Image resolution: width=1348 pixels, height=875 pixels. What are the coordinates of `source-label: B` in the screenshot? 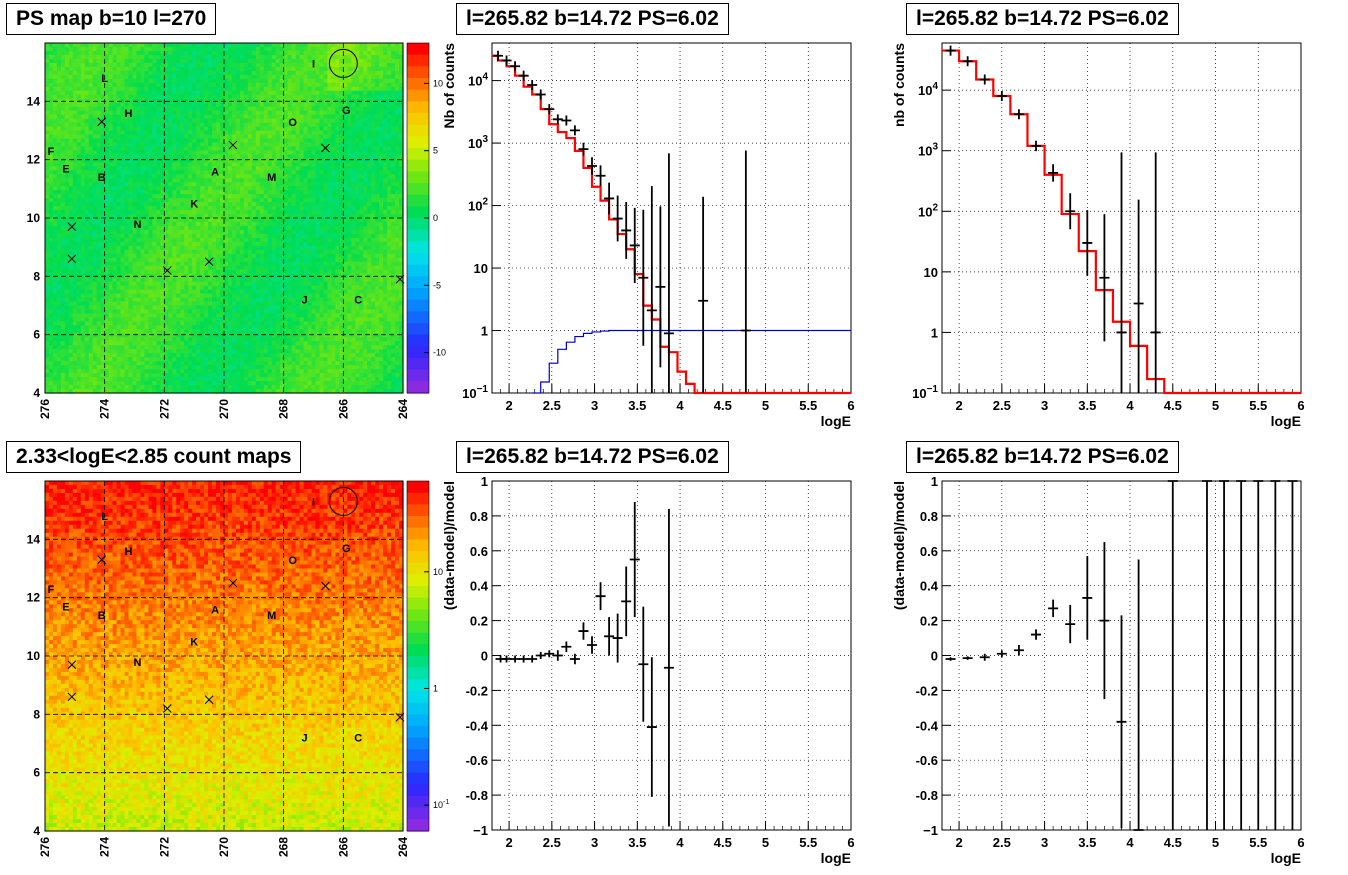 It's located at (102, 178).